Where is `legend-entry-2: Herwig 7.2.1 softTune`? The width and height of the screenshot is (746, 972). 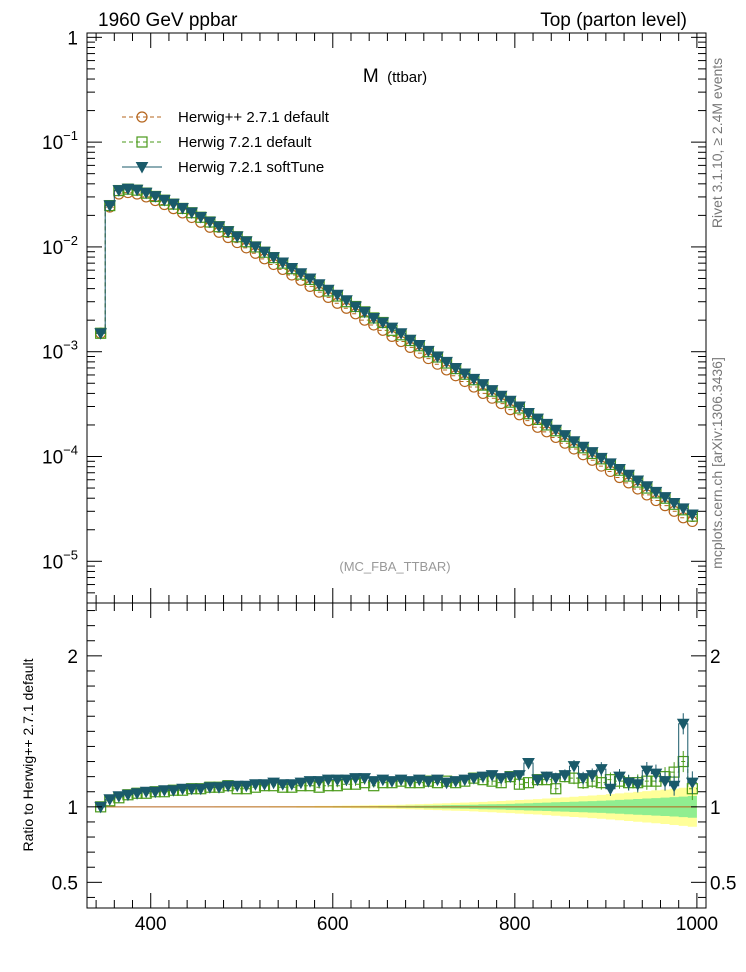 legend-entry-2: Herwig 7.2.1 softTune is located at coordinates (223, 167).